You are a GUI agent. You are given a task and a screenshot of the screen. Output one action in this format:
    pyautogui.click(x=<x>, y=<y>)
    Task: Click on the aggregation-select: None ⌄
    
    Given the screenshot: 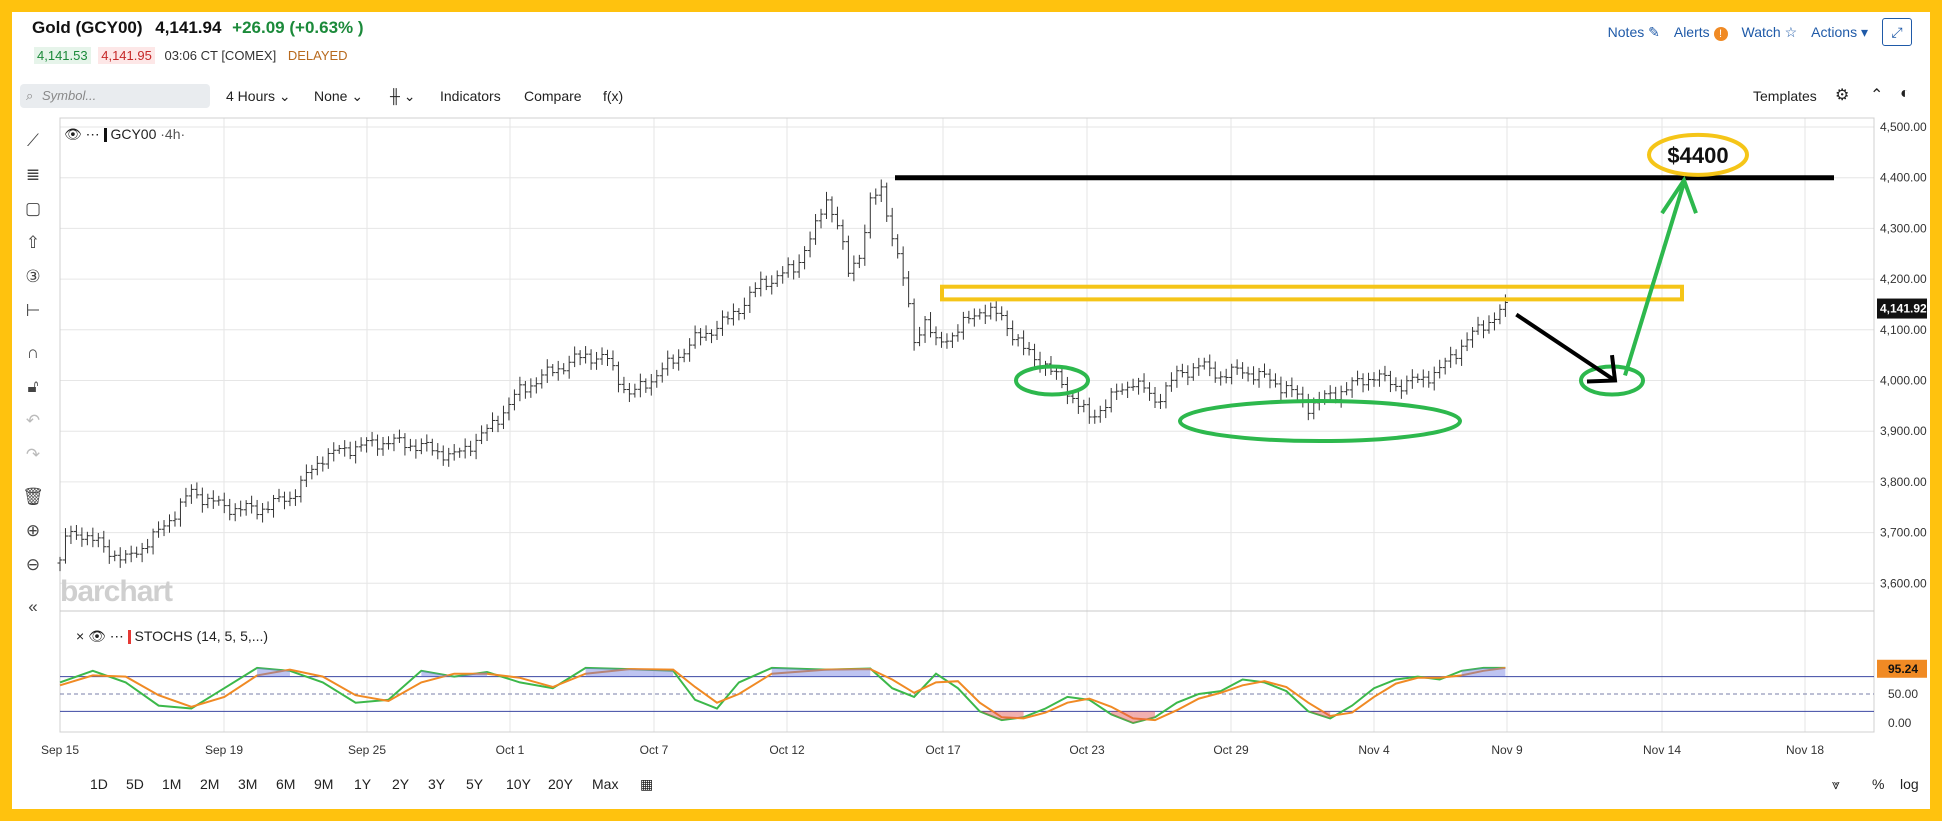 What is the action you would take?
    pyautogui.click(x=339, y=96)
    